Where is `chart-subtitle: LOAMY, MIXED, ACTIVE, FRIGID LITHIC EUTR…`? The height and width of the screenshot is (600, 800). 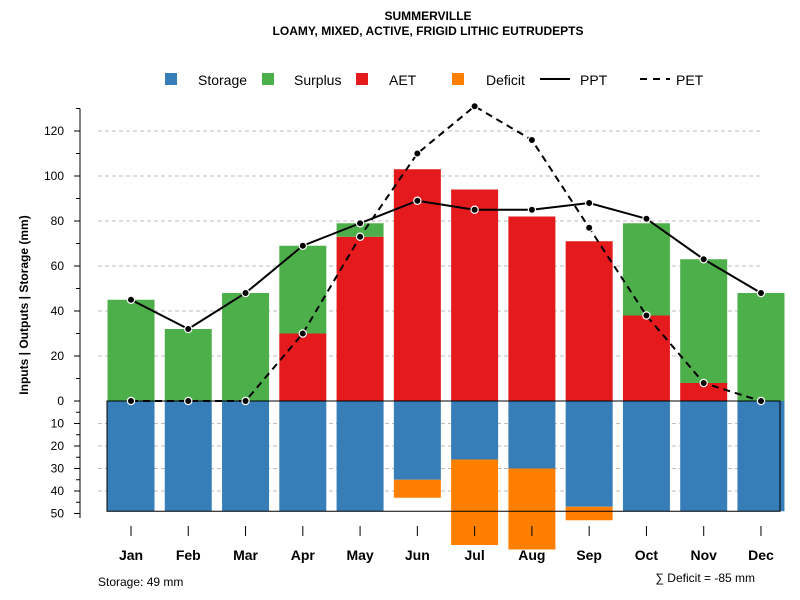 chart-subtitle: LOAMY, MIXED, ACTIVE, FRIGID LITHIC EUTR… is located at coordinates (428, 31).